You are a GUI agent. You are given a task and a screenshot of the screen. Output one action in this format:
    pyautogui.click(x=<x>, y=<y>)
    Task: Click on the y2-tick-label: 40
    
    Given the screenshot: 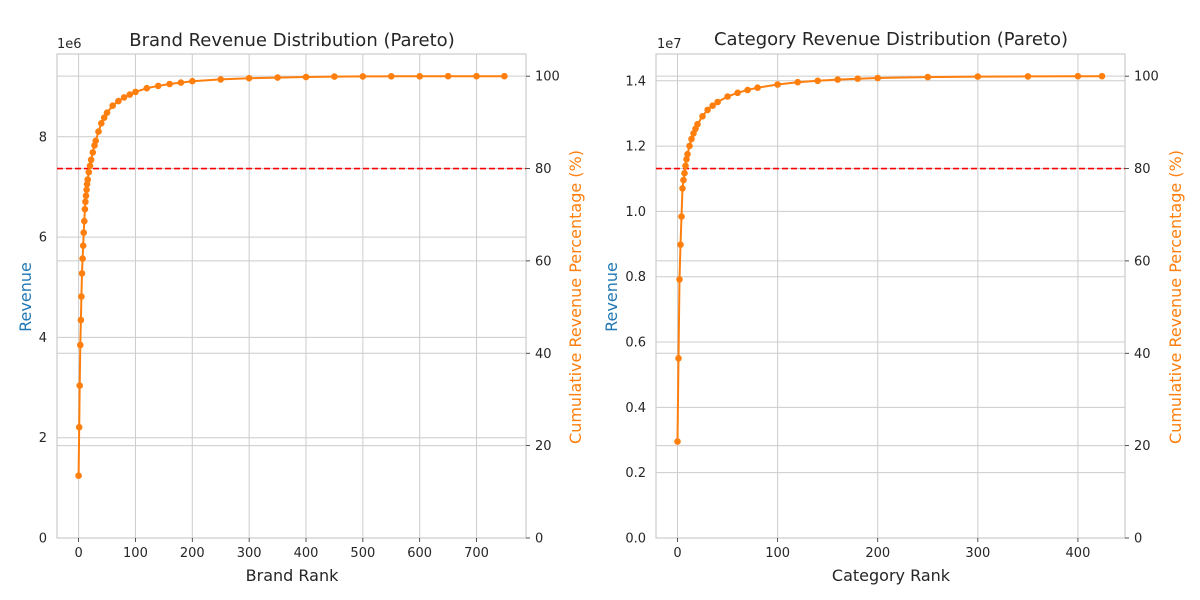 What is the action you would take?
    pyautogui.click(x=1142, y=354)
    